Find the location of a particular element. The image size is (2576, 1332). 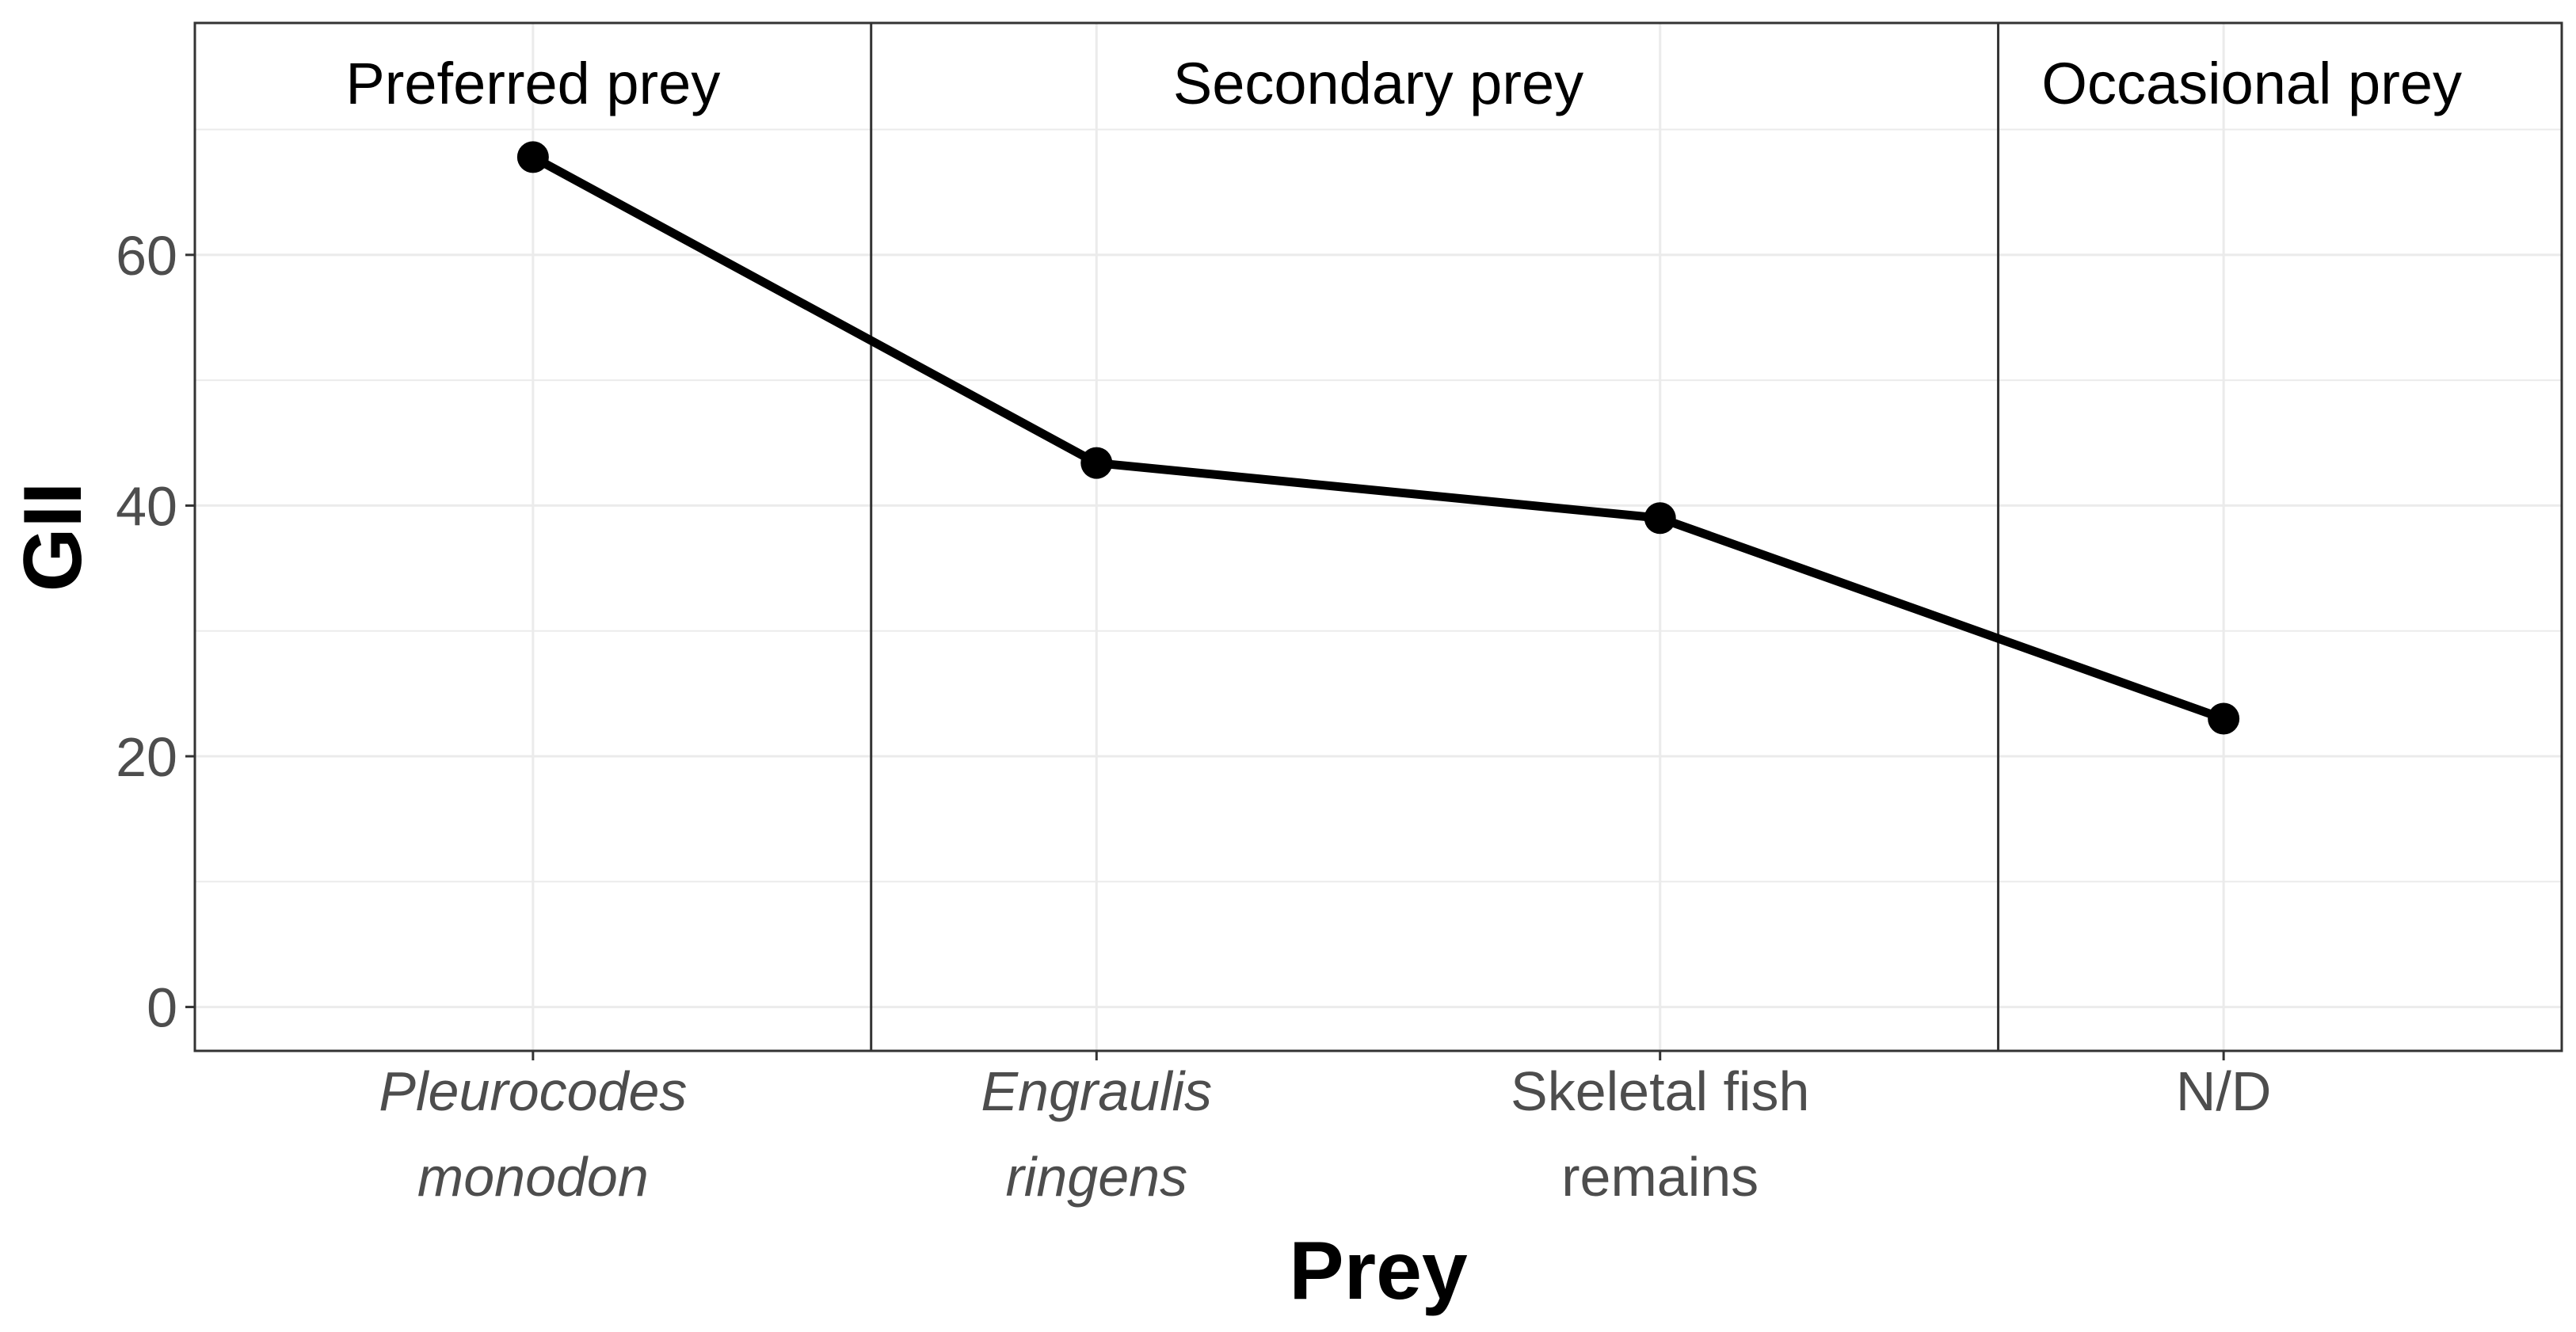

y-tick-label: 20 is located at coordinates (146, 757).